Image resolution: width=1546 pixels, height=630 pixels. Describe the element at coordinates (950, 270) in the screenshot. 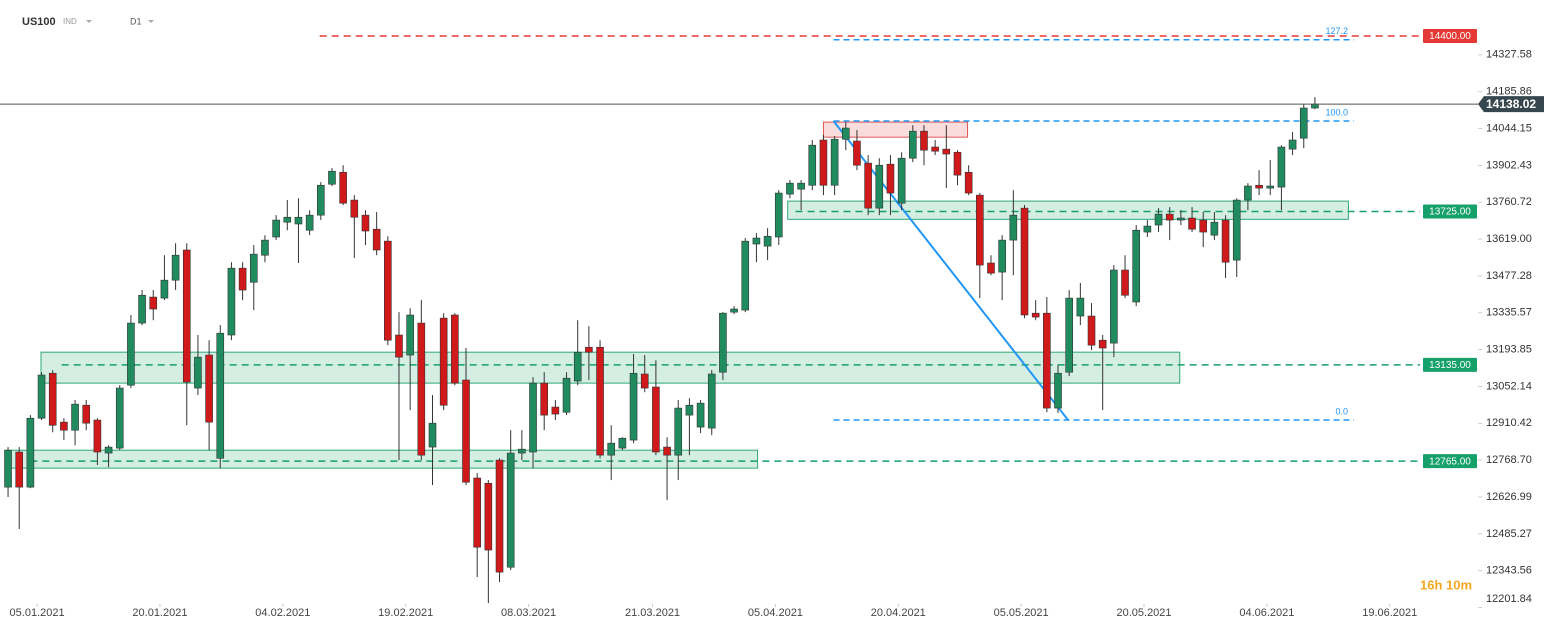

I see `fib-trend-line` at that location.